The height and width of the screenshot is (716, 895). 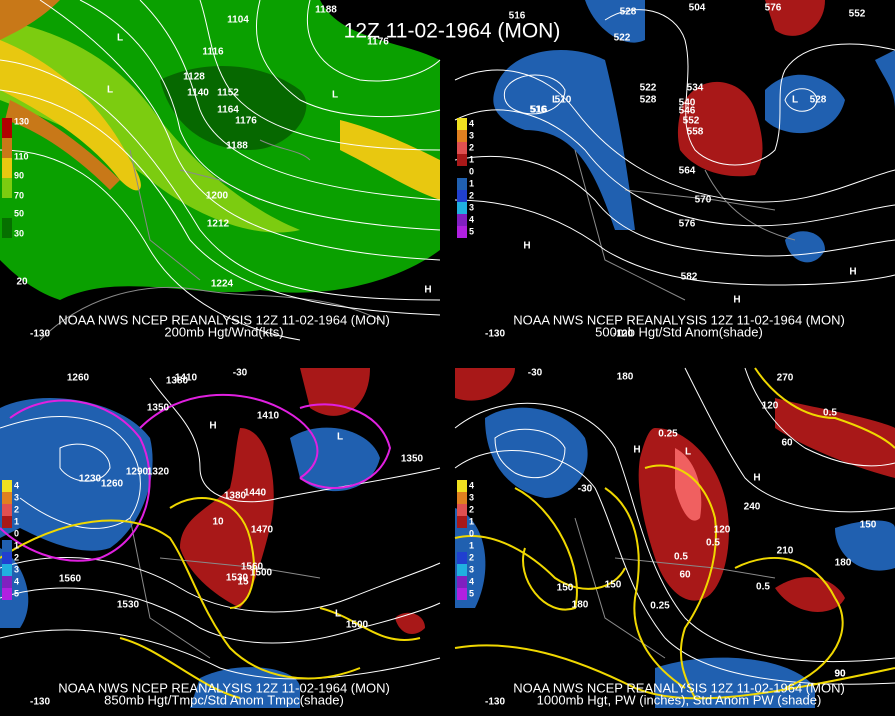 What do you see at coordinates (261, 573) in the screenshot?
I see `contour-label: 1500` at bounding box center [261, 573].